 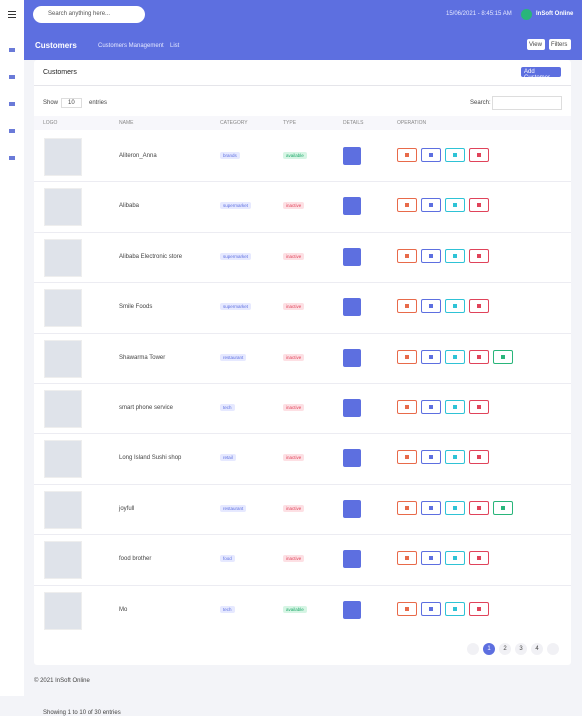 I want to click on divider, so click(x=302, y=85).